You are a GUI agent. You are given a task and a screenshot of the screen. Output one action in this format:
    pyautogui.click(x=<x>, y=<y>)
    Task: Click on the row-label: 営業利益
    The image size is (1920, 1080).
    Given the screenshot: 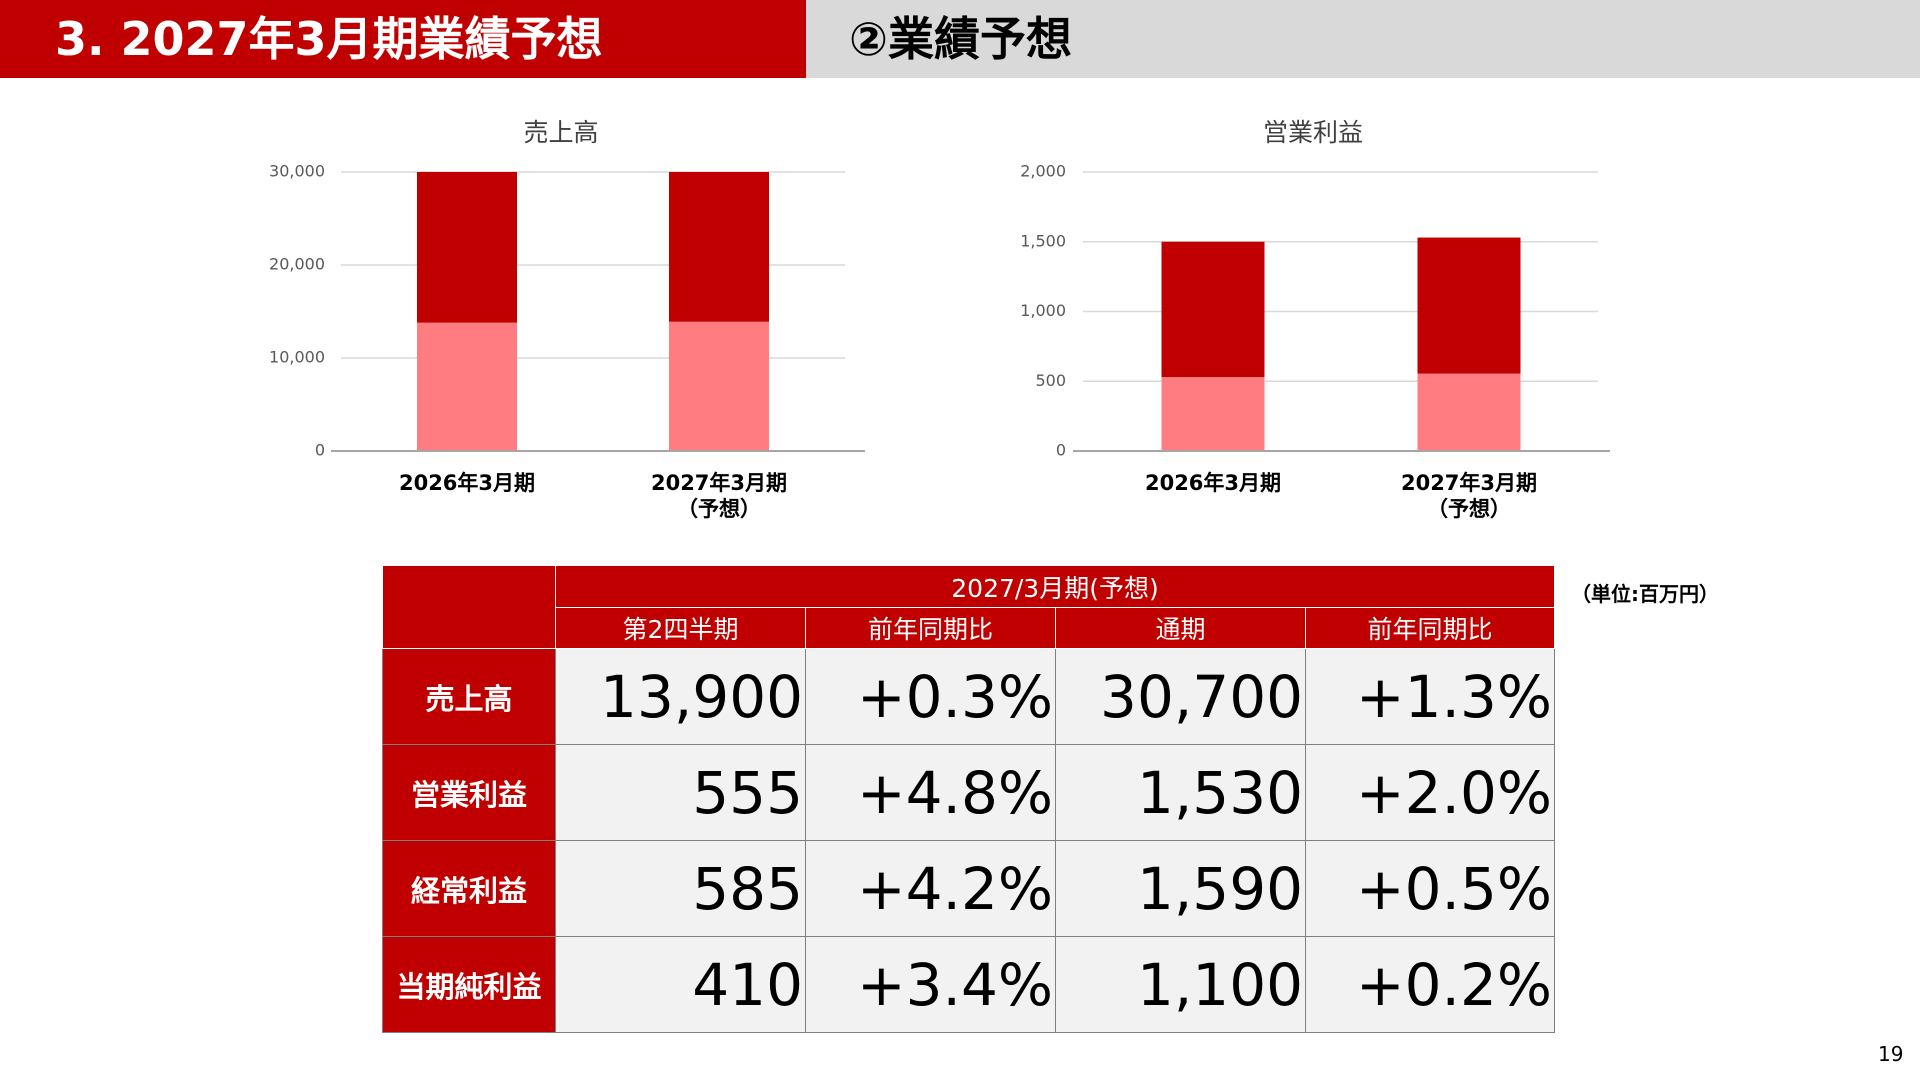 What is the action you would take?
    pyautogui.click(x=469, y=792)
    